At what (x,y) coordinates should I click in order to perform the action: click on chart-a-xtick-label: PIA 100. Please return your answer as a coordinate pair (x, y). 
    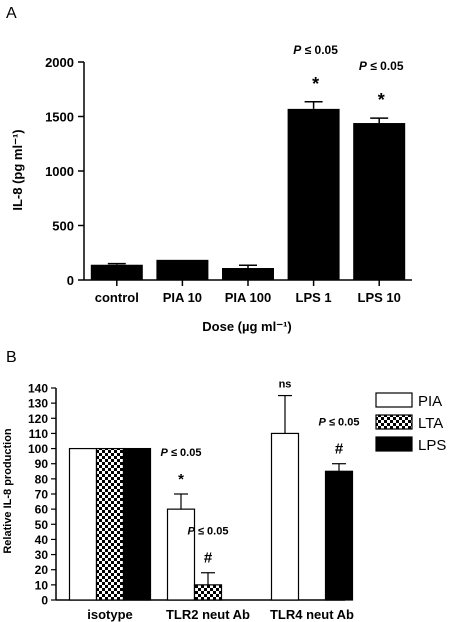
    Looking at the image, I should click on (248, 297).